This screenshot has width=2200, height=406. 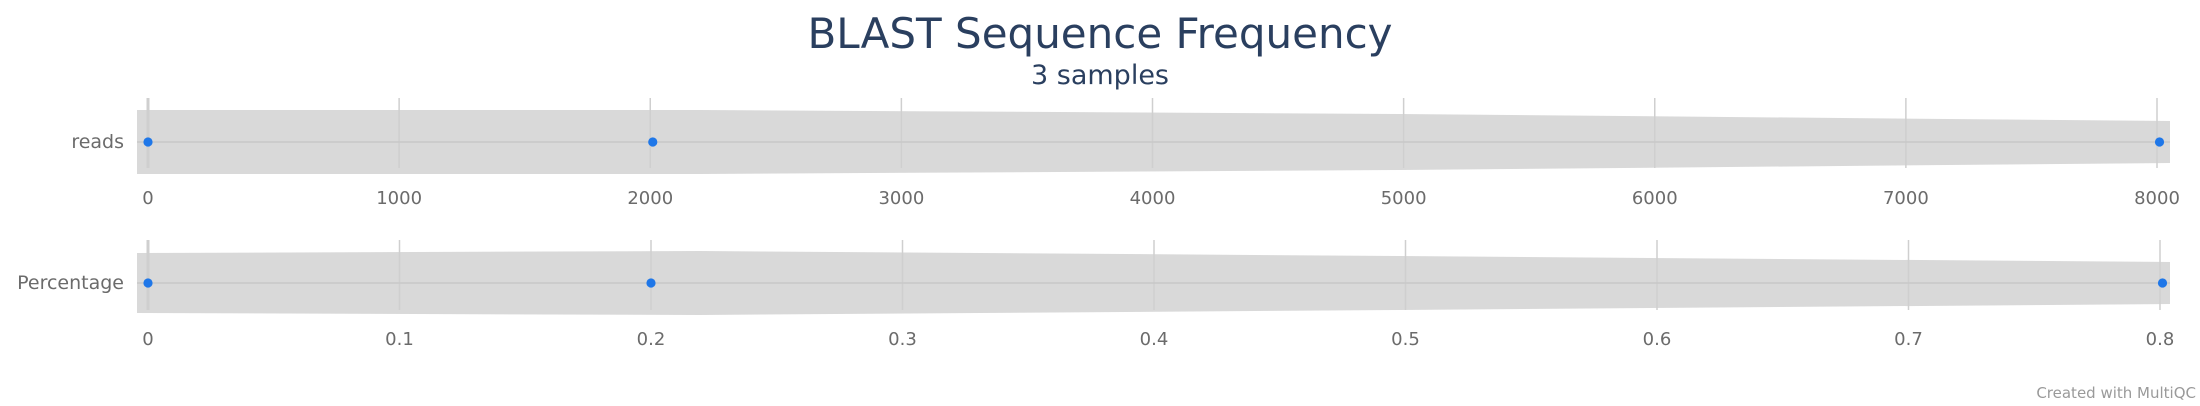 I want to click on tick-label: 0.6, so click(x=1657, y=339).